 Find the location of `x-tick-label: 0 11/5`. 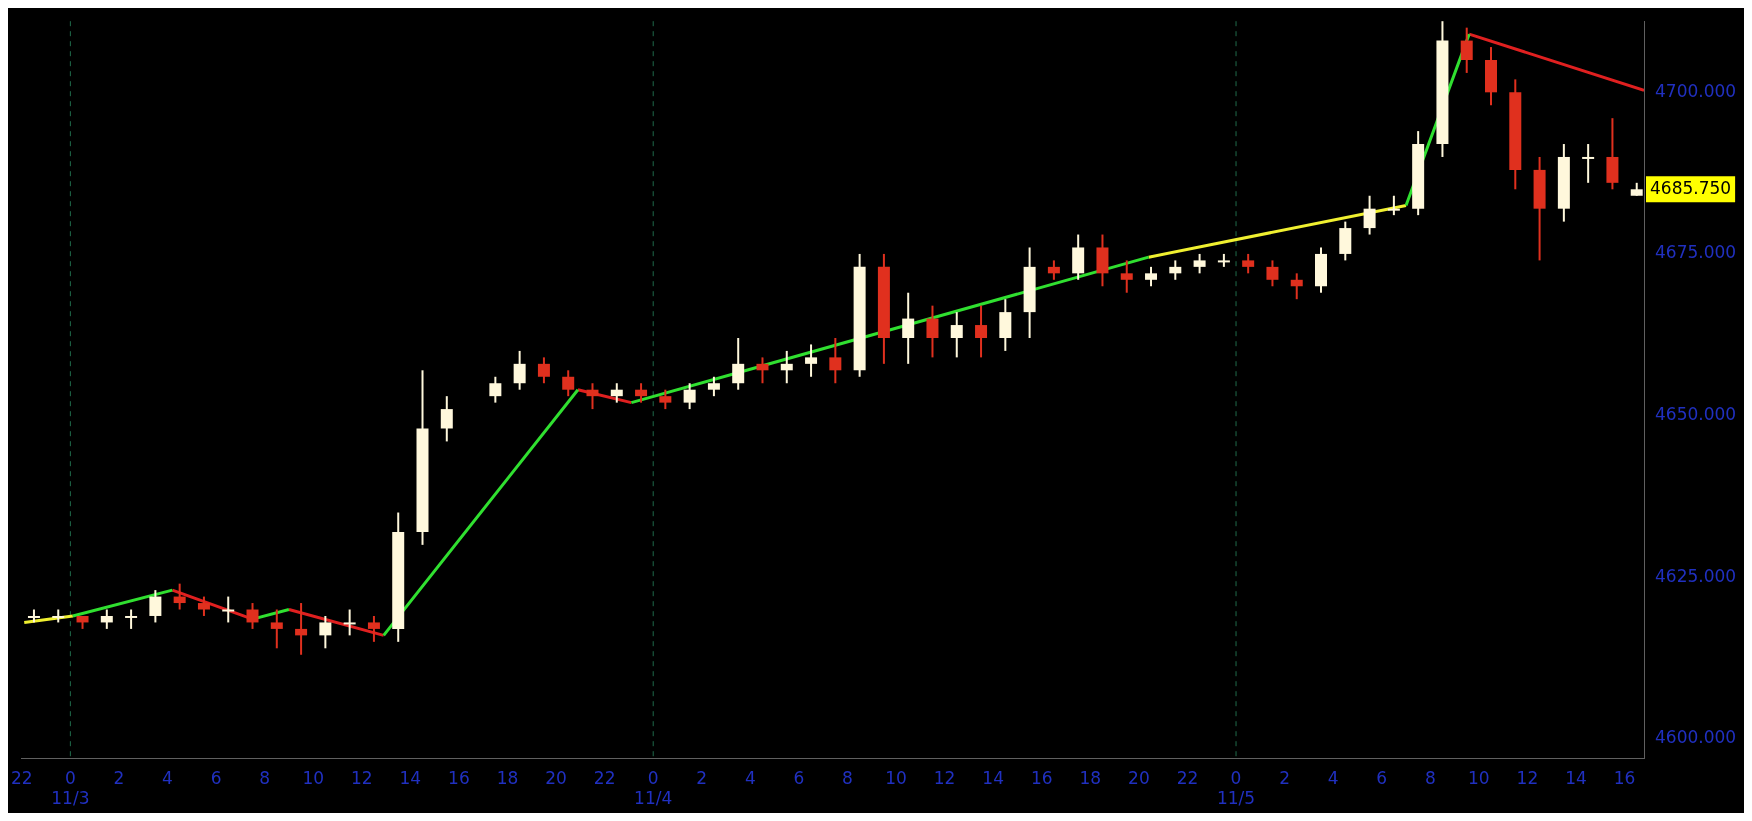

x-tick-label: 0 11/5 is located at coordinates (1236, 788).